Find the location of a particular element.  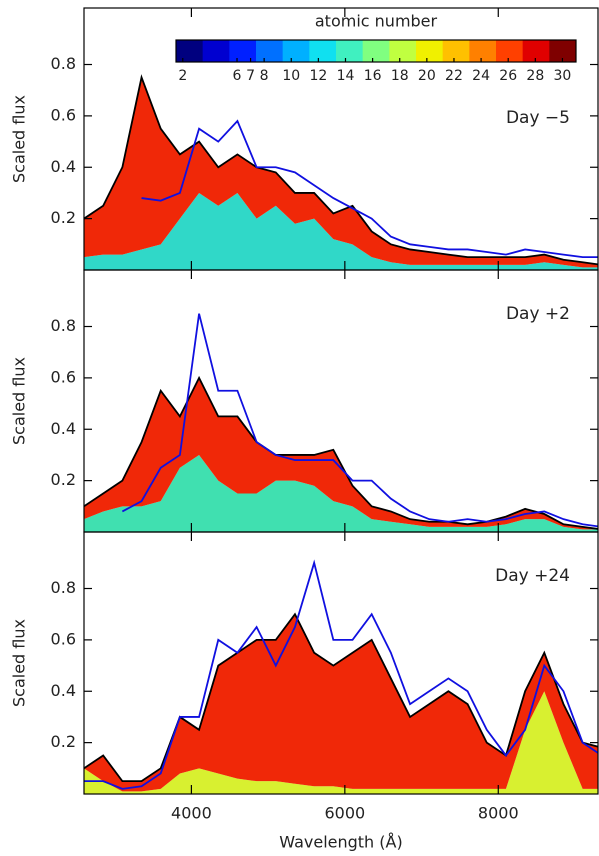

annotation: Day +24 is located at coordinates (532, 576).